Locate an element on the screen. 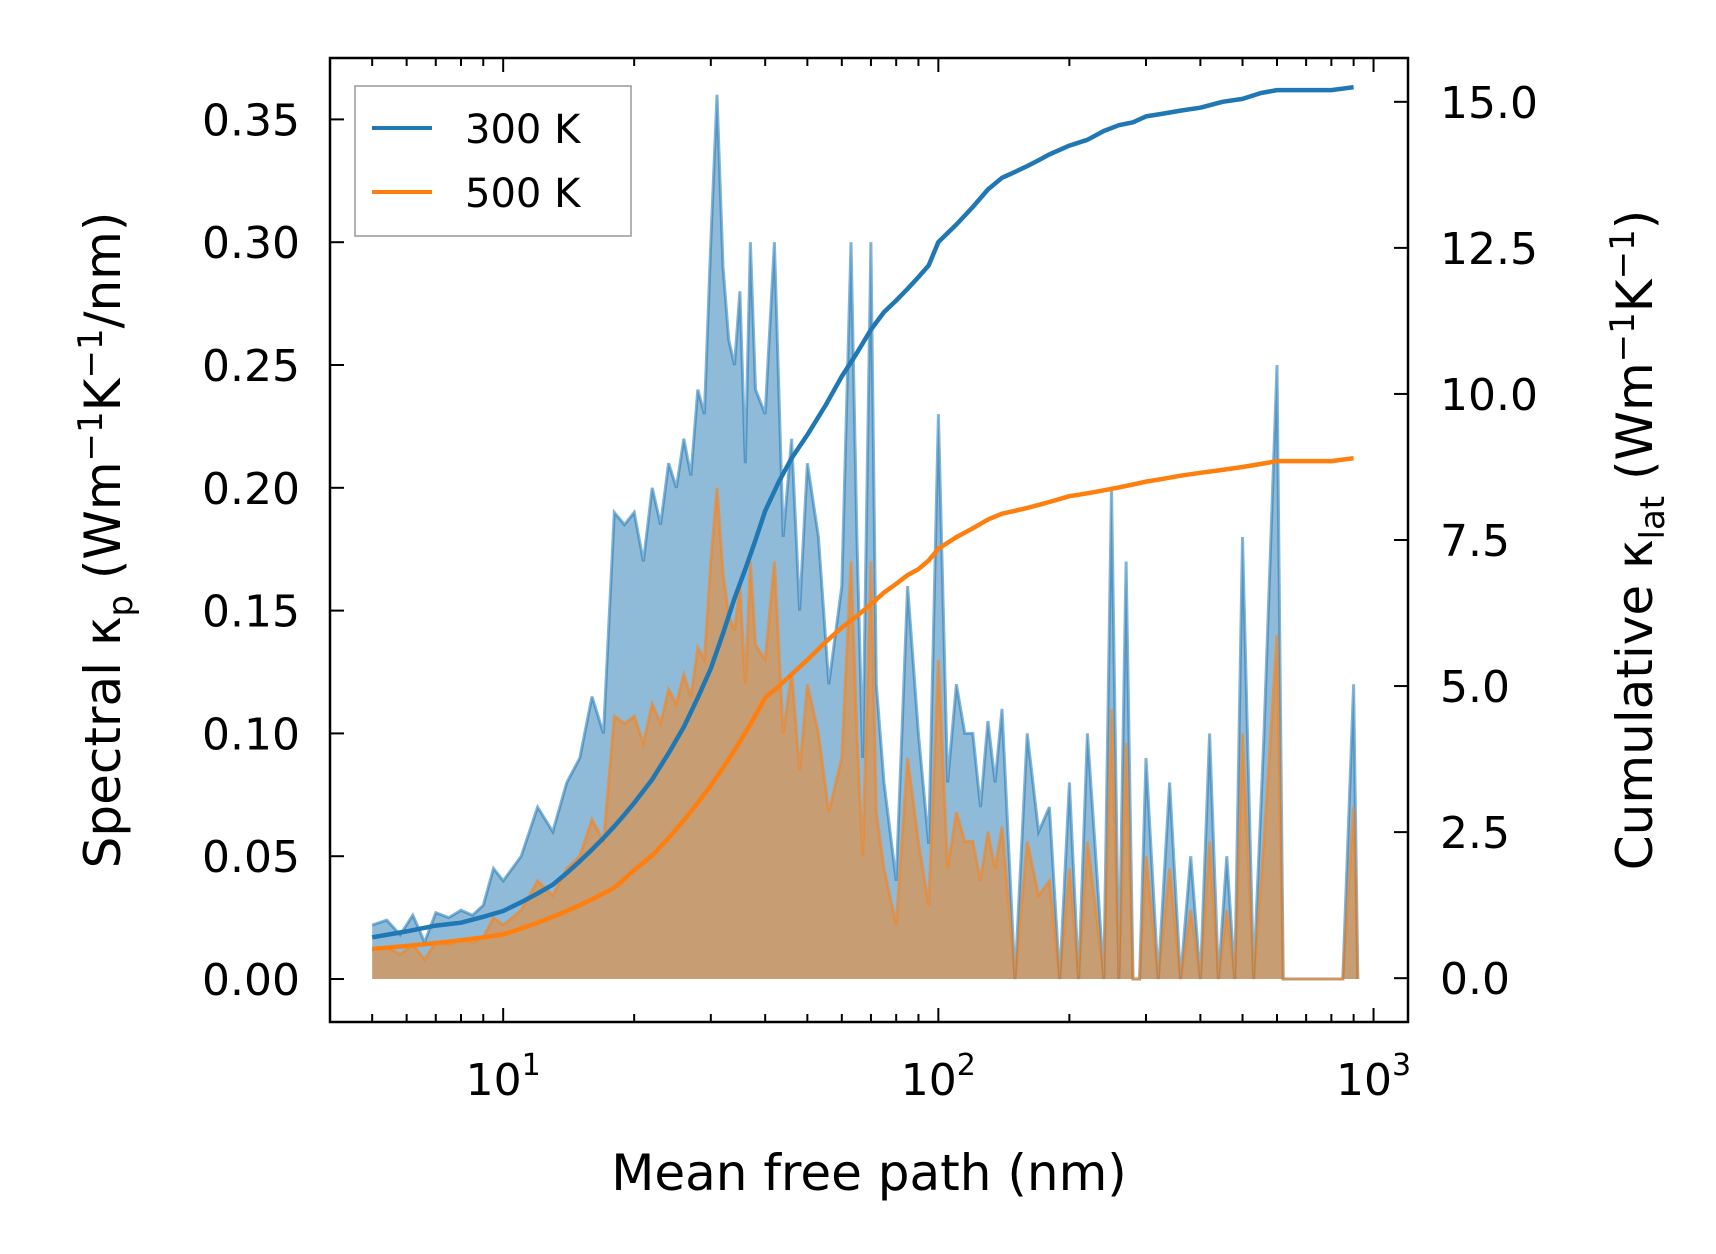 This screenshot has height=1254, width=1716. y-right-tick-label: 2.5 is located at coordinates (1475, 833).